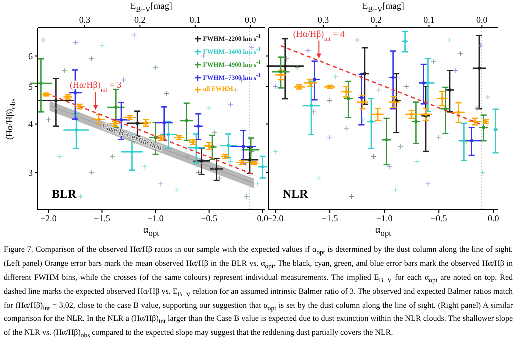 The width and height of the screenshot is (517, 340). Describe the element at coordinates (31, 56) in the screenshot. I see `y-tick-label: 6` at that location.